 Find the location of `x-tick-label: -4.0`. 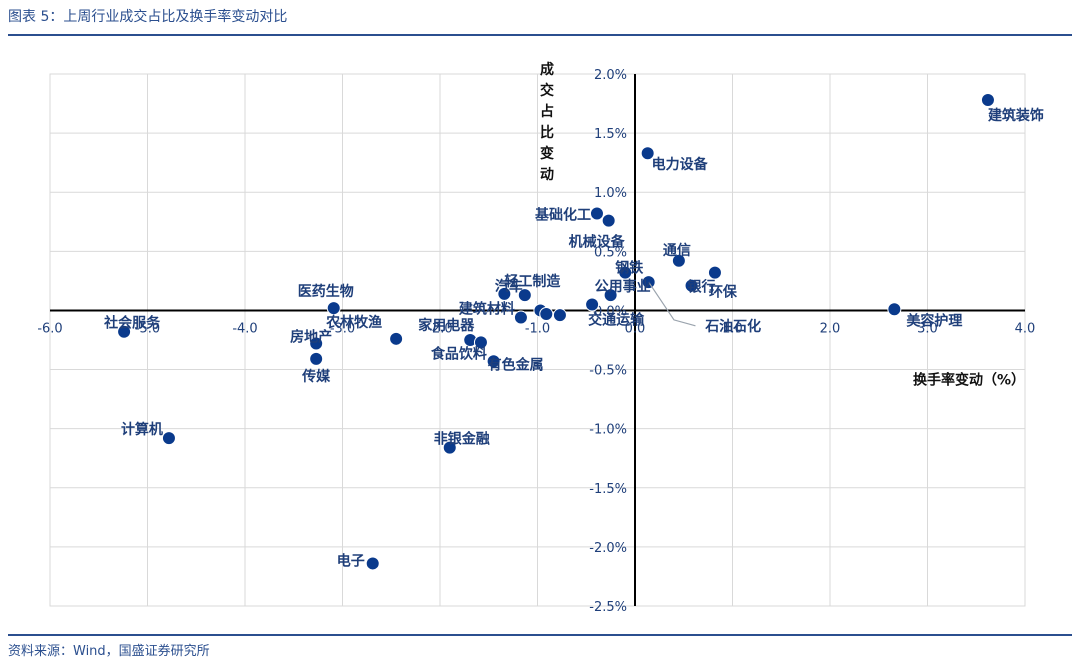

x-tick-label: -4.0 is located at coordinates (244, 328).